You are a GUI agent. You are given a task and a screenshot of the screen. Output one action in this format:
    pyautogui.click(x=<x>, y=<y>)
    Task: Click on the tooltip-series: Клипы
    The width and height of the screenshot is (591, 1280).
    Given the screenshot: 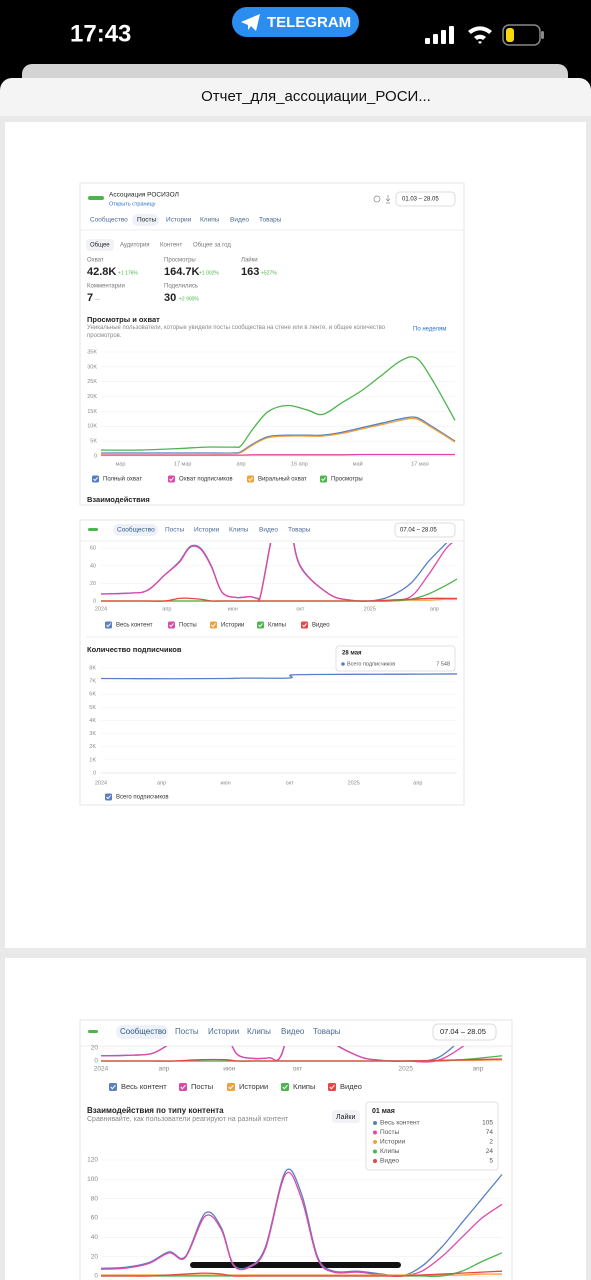 What is the action you would take?
    pyautogui.click(x=390, y=1151)
    